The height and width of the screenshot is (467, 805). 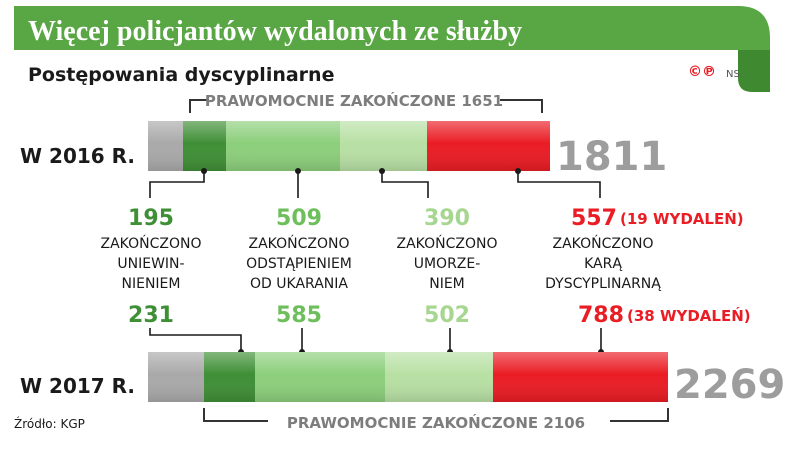 I want to click on category-waived-line3: OD UKARANIA, so click(x=299, y=284).